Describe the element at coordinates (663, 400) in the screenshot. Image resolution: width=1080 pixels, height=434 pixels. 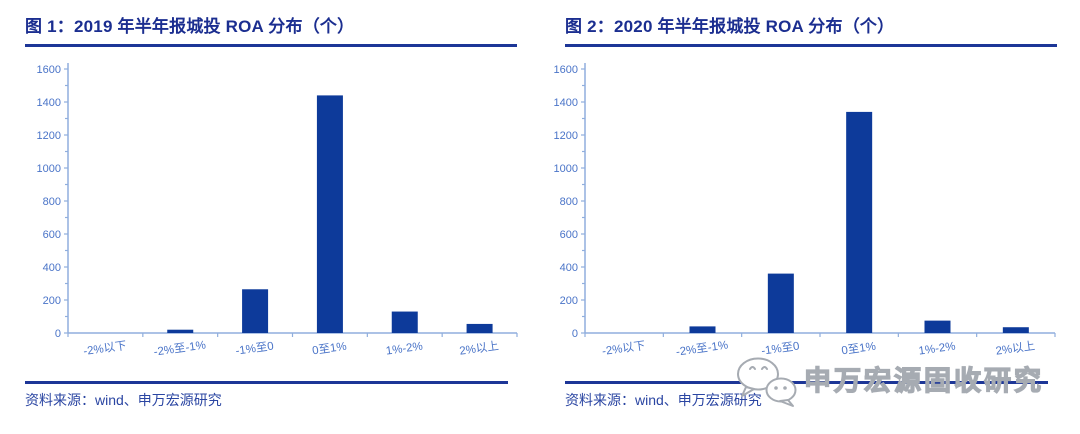
I see `source-text-2020: 资料来源：wind、申万宏源研究` at that location.